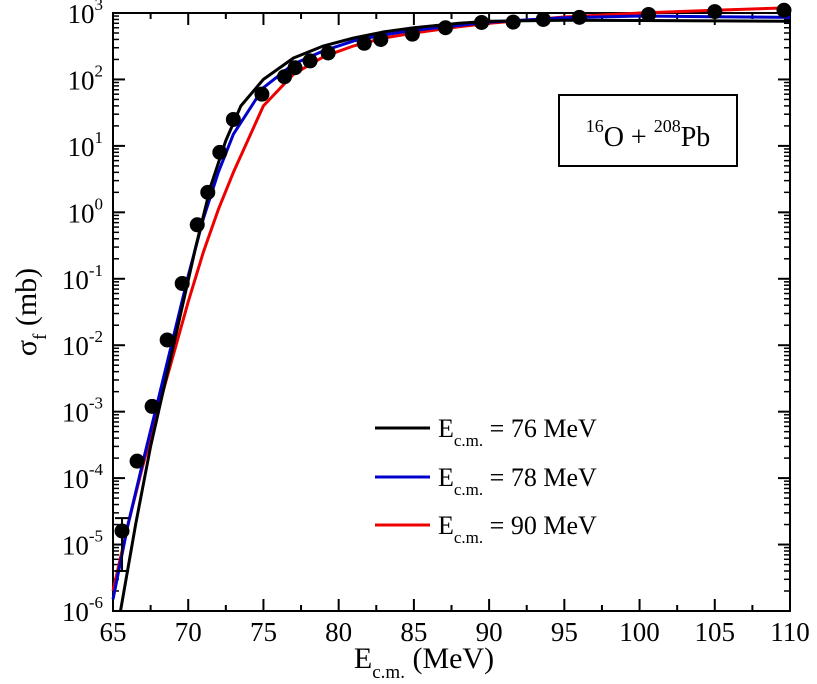 This screenshot has width=817, height=684. What do you see at coordinates (629, 137) in the screenshot?
I see `annotation-mid: O +` at bounding box center [629, 137].